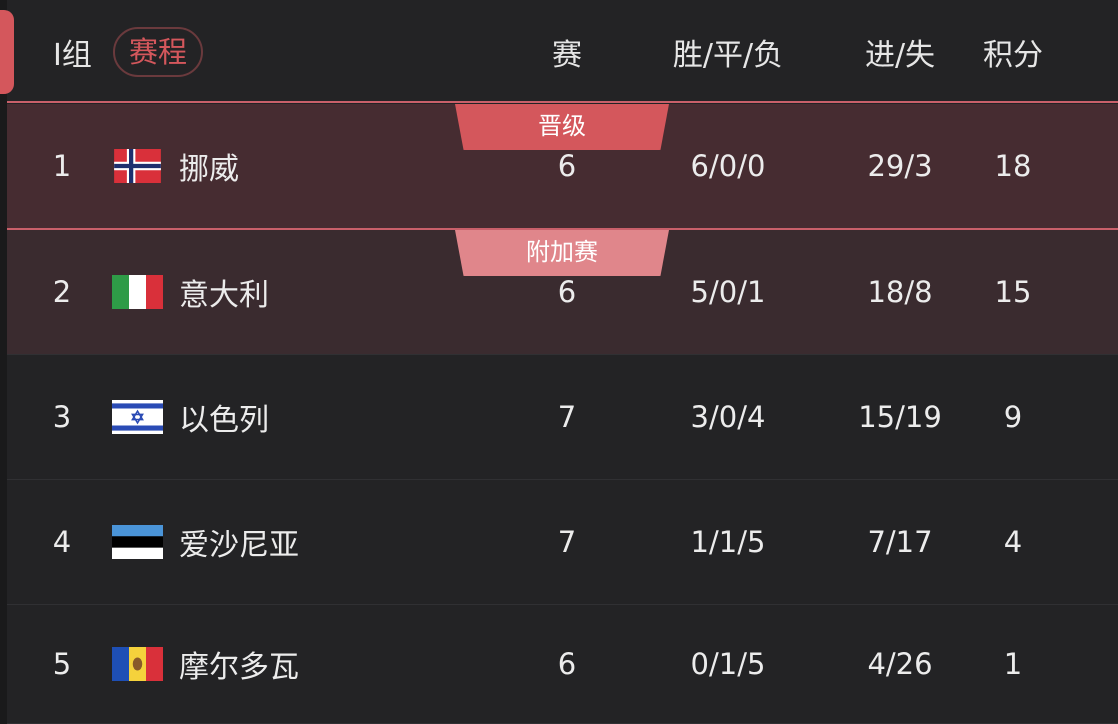 This screenshot has width=1118, height=724. Describe the element at coordinates (224, 420) in the screenshot. I see `team-name: 以色列` at that location.